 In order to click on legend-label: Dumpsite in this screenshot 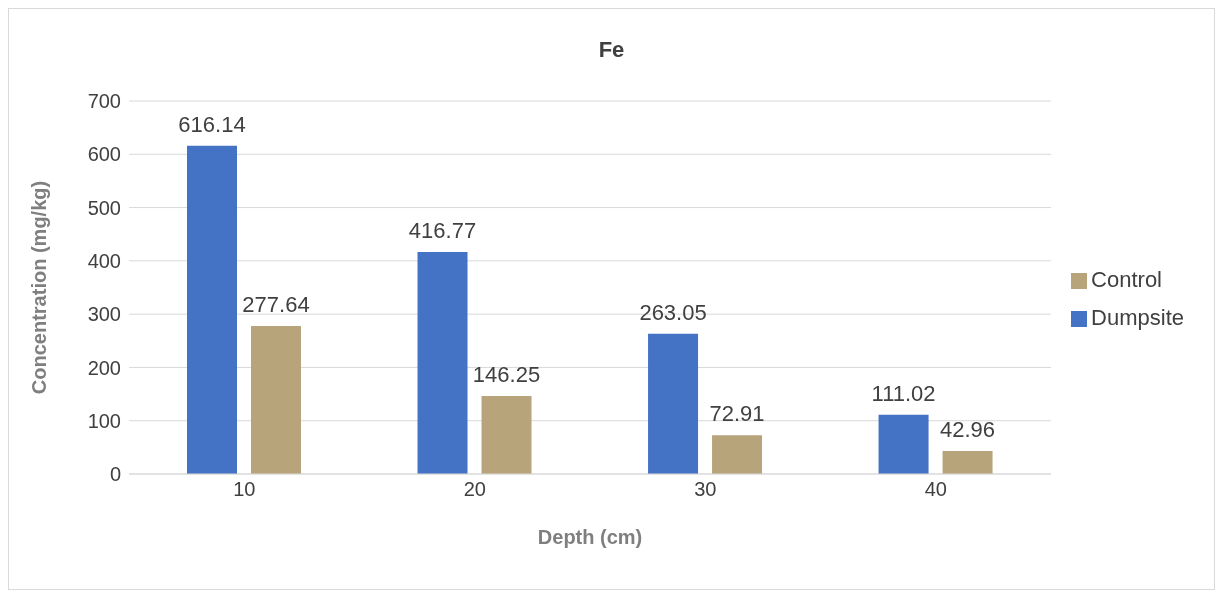, I will do `click(1137, 317)`.